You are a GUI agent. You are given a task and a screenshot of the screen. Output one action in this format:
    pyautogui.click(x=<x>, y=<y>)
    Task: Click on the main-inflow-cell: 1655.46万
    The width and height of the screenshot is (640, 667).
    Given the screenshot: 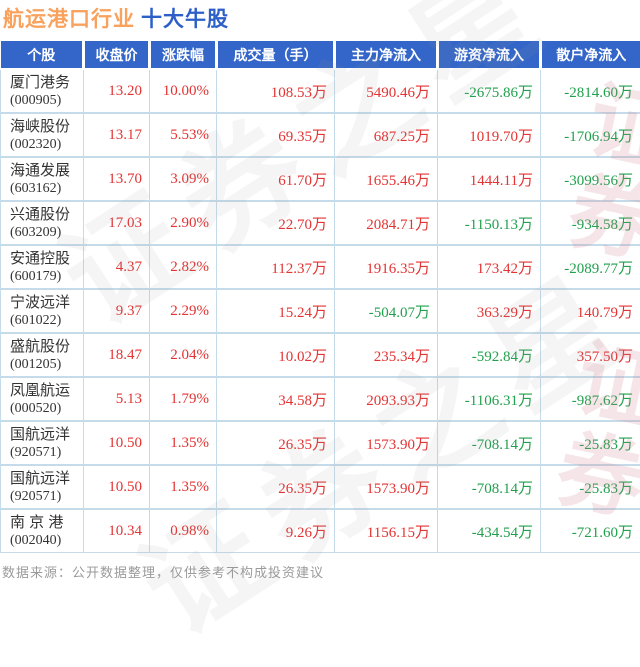 What is the action you would take?
    pyautogui.click(x=386, y=179)
    